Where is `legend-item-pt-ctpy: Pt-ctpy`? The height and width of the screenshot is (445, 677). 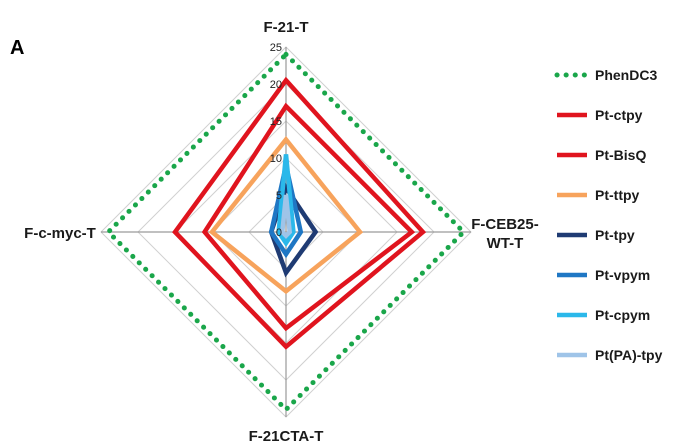
legend-item-pt-ctpy: Pt-ctpy is located at coordinates (600, 115).